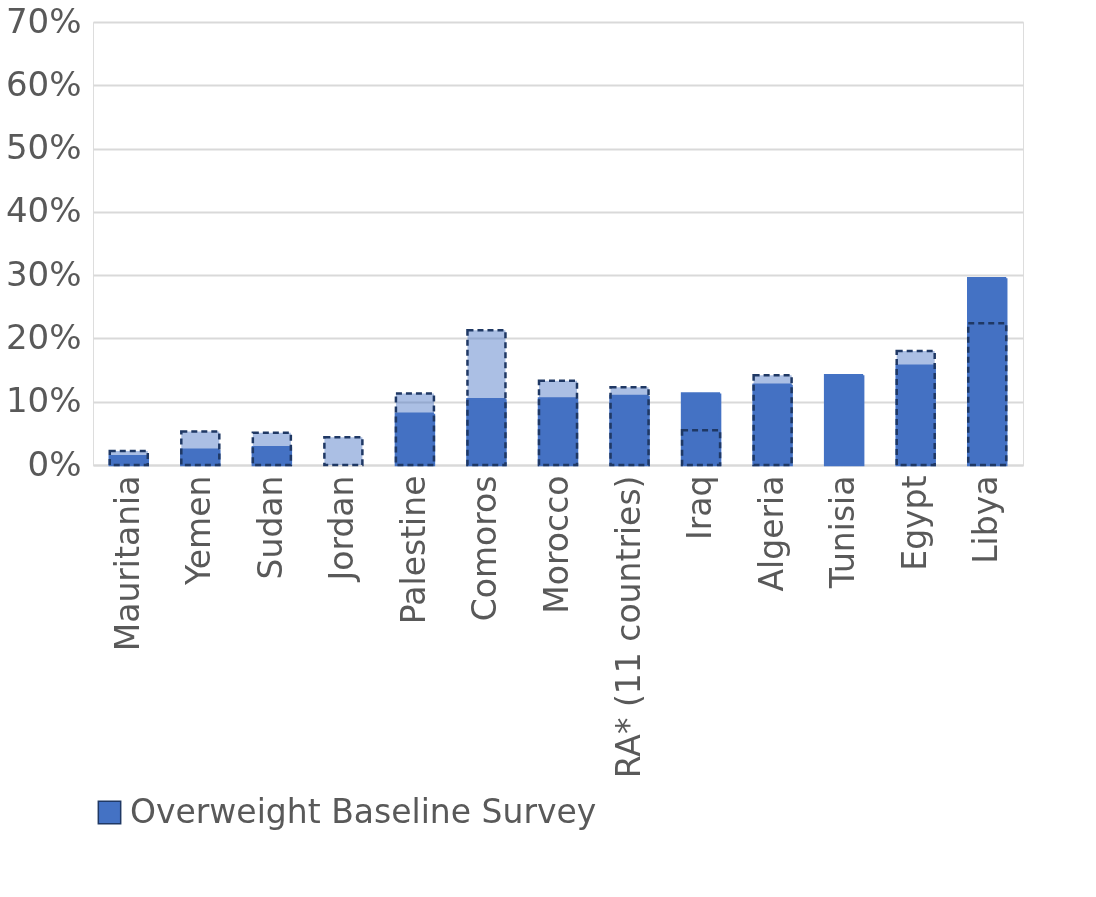 The width and height of the screenshot is (1096, 897). I want to click on x-tick-label: Yemen, so click(199, 530).